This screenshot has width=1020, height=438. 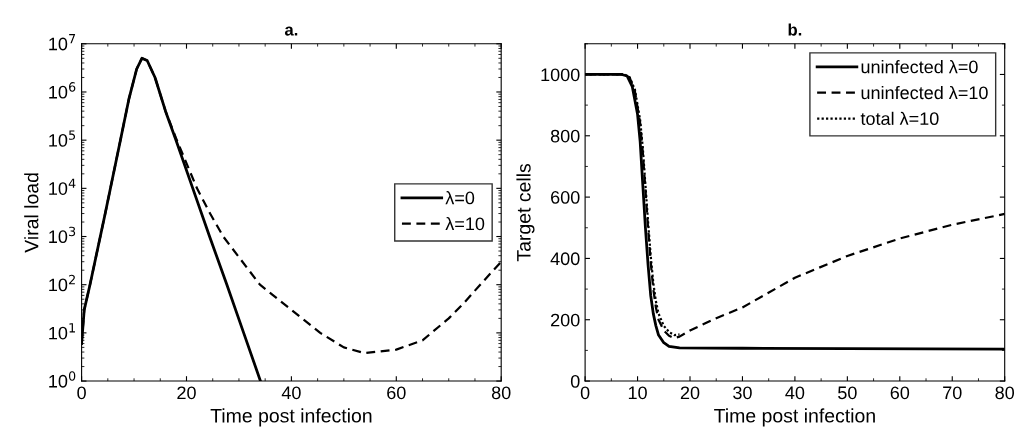 What do you see at coordinates (919, 67) in the screenshot?
I see `legend-label: uninfected λ=0` at bounding box center [919, 67].